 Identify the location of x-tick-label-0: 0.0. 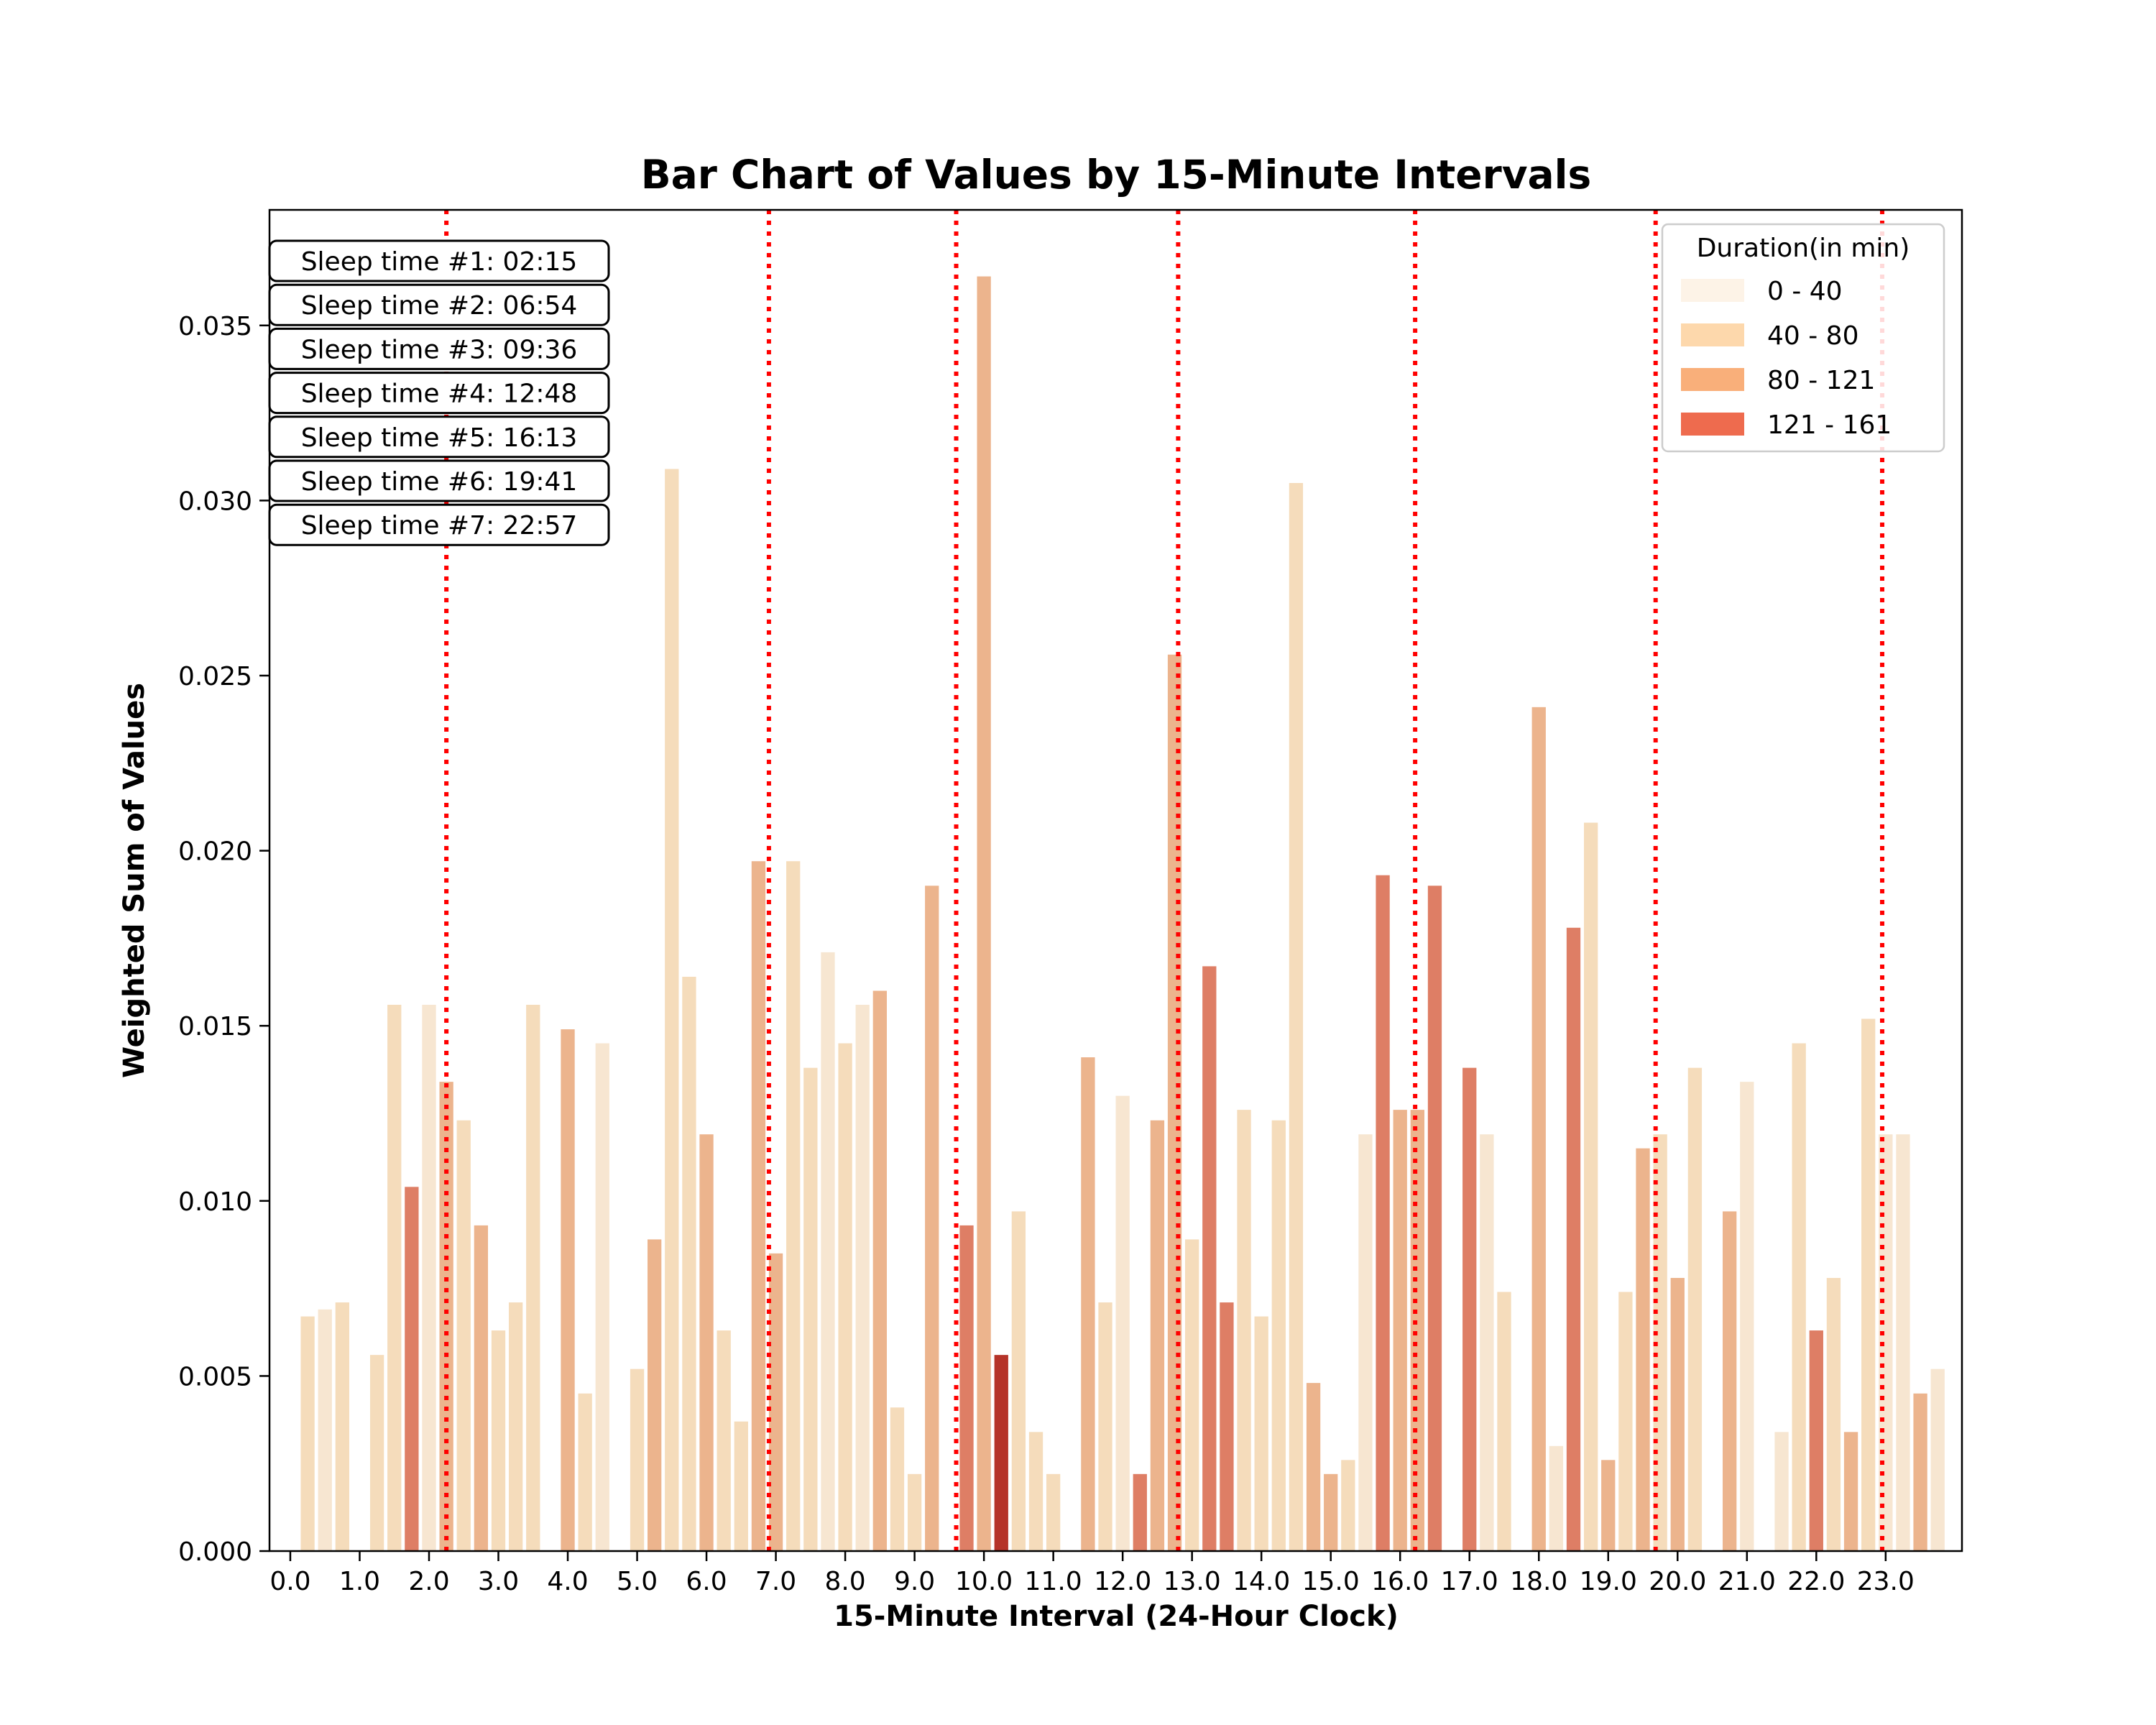
(290, 1581).